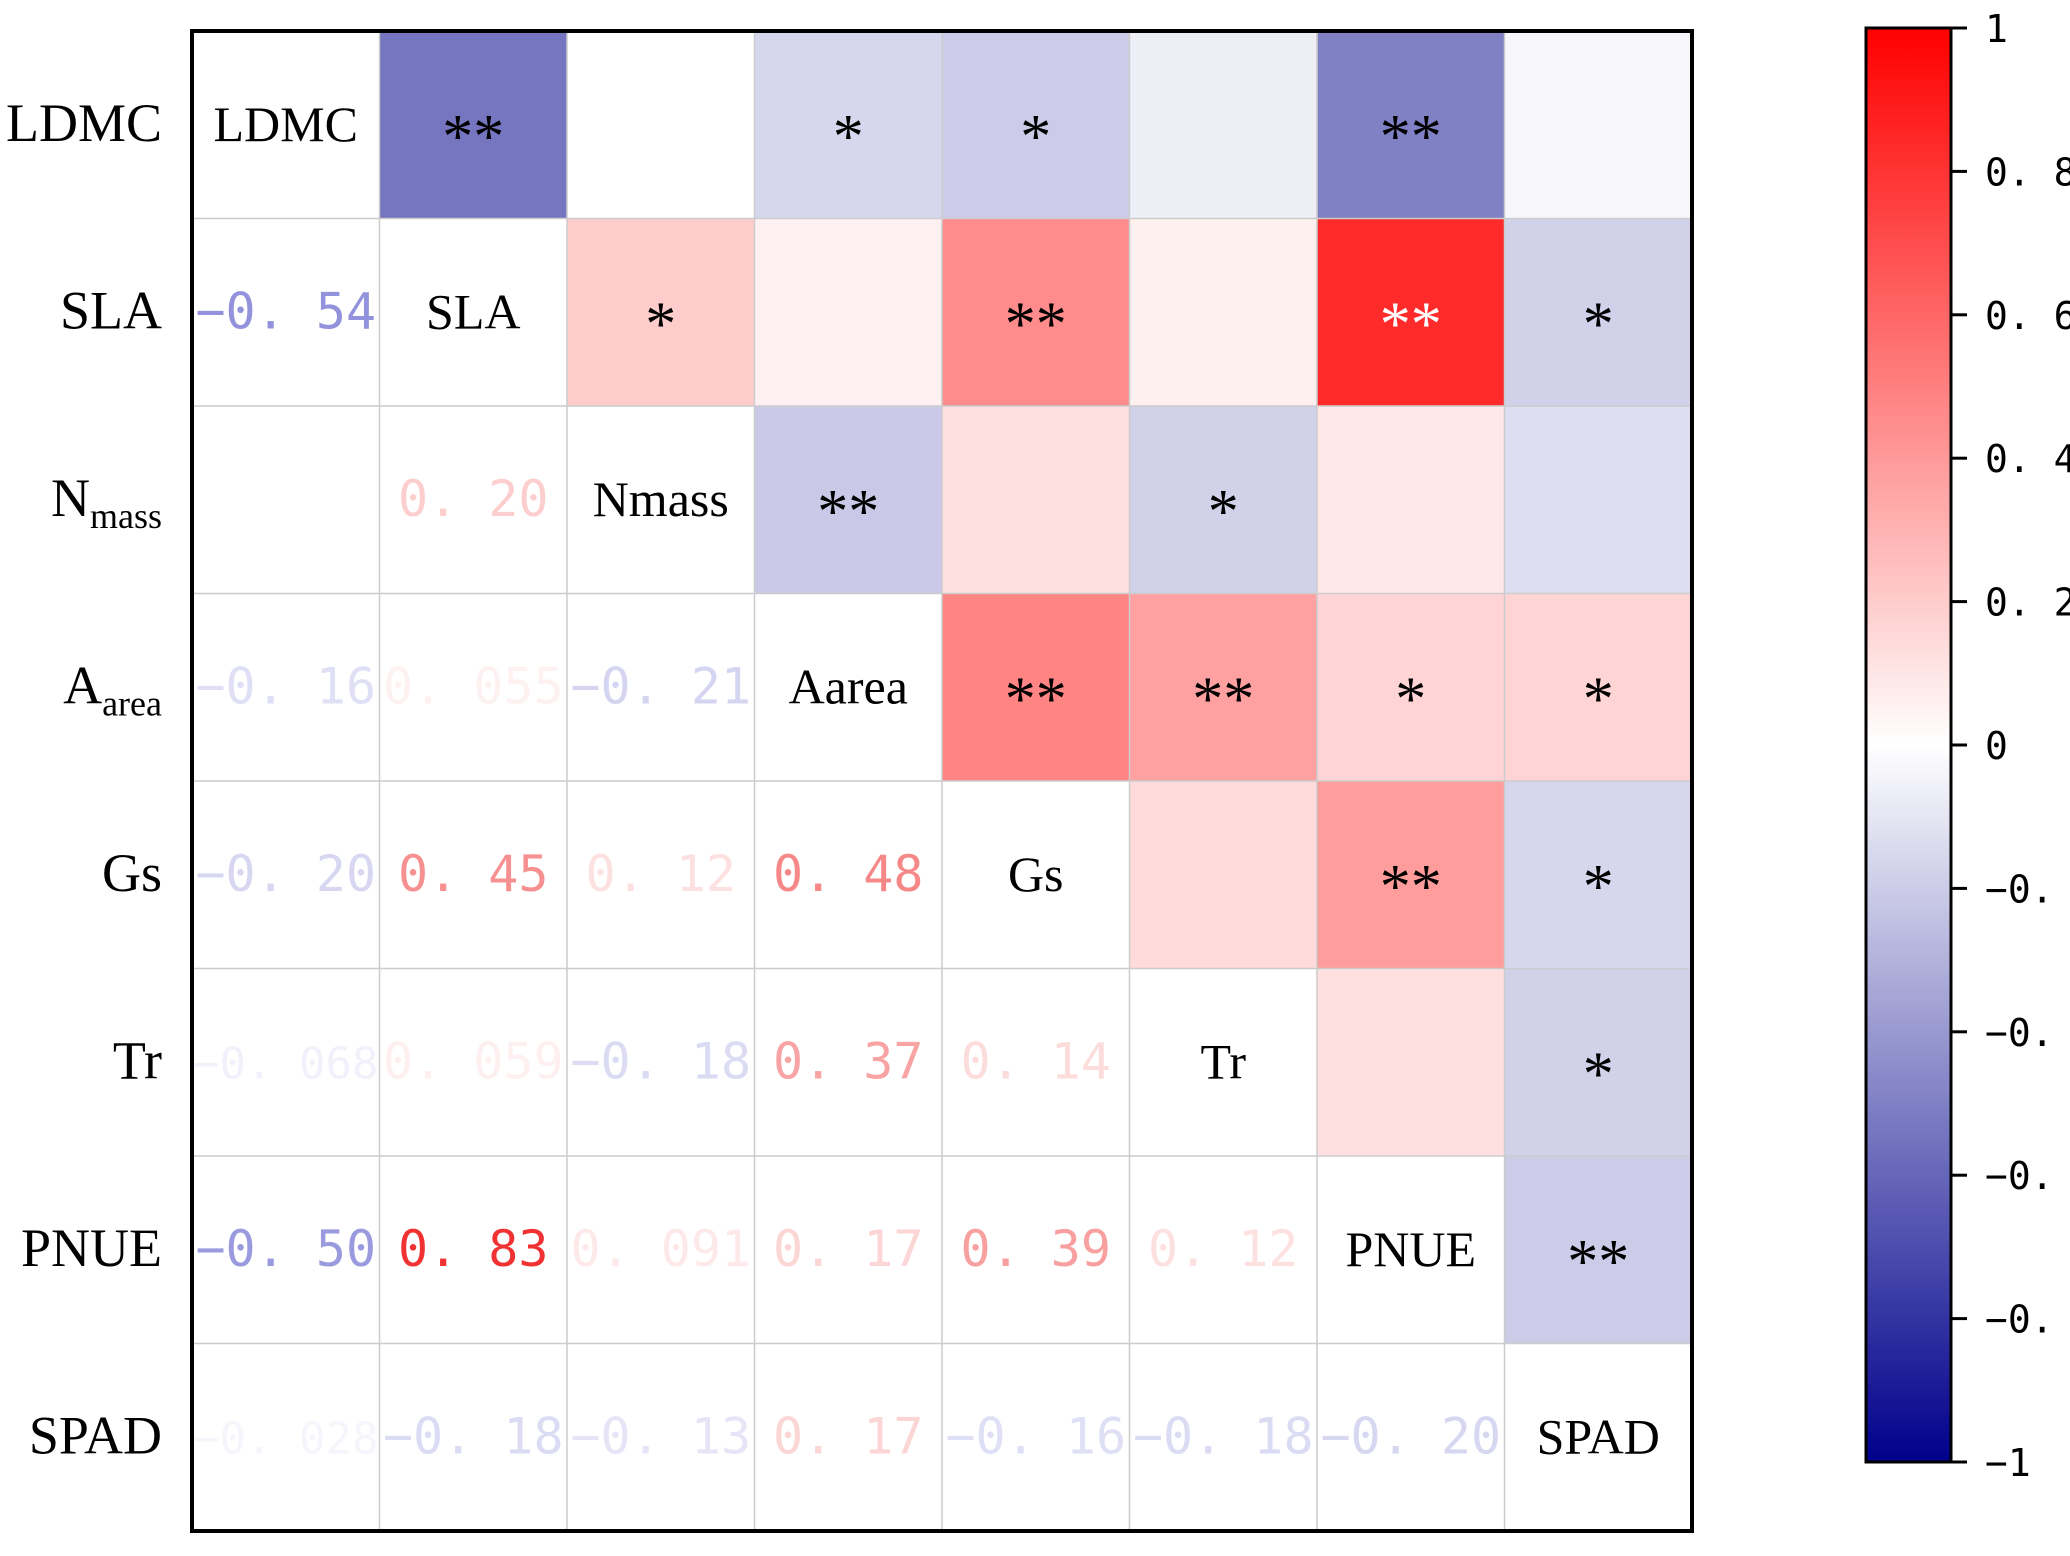  I want to click on colorbar-tick-label: 0, so click(1996, 746).